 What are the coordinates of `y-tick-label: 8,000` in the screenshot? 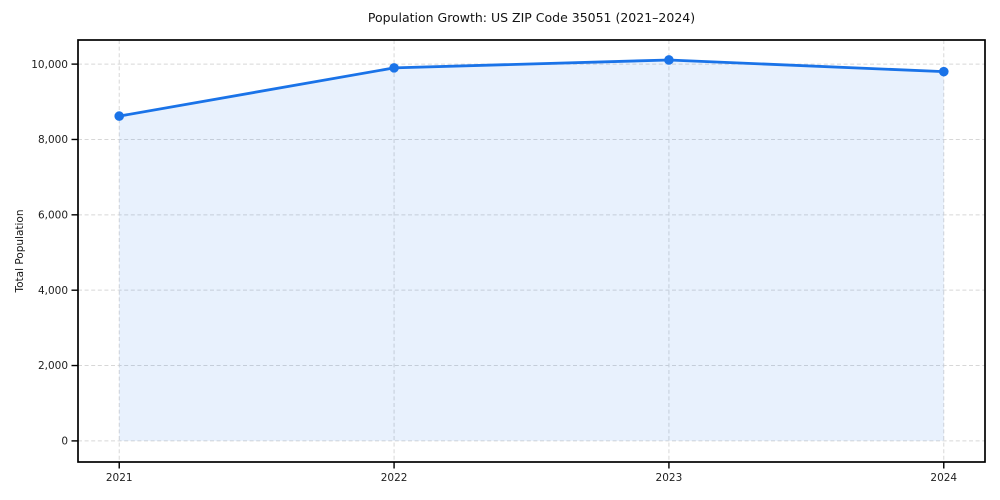 It's located at (53, 140).